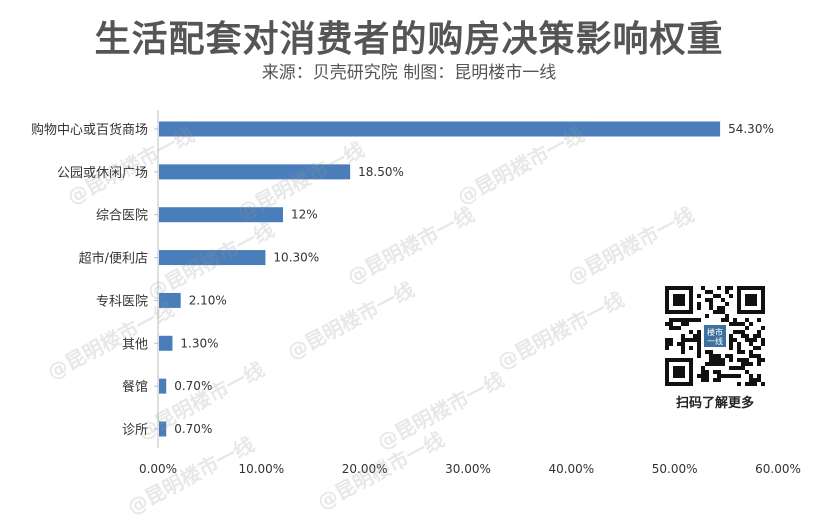  I want to click on data-label: 1.30%, so click(199, 343).